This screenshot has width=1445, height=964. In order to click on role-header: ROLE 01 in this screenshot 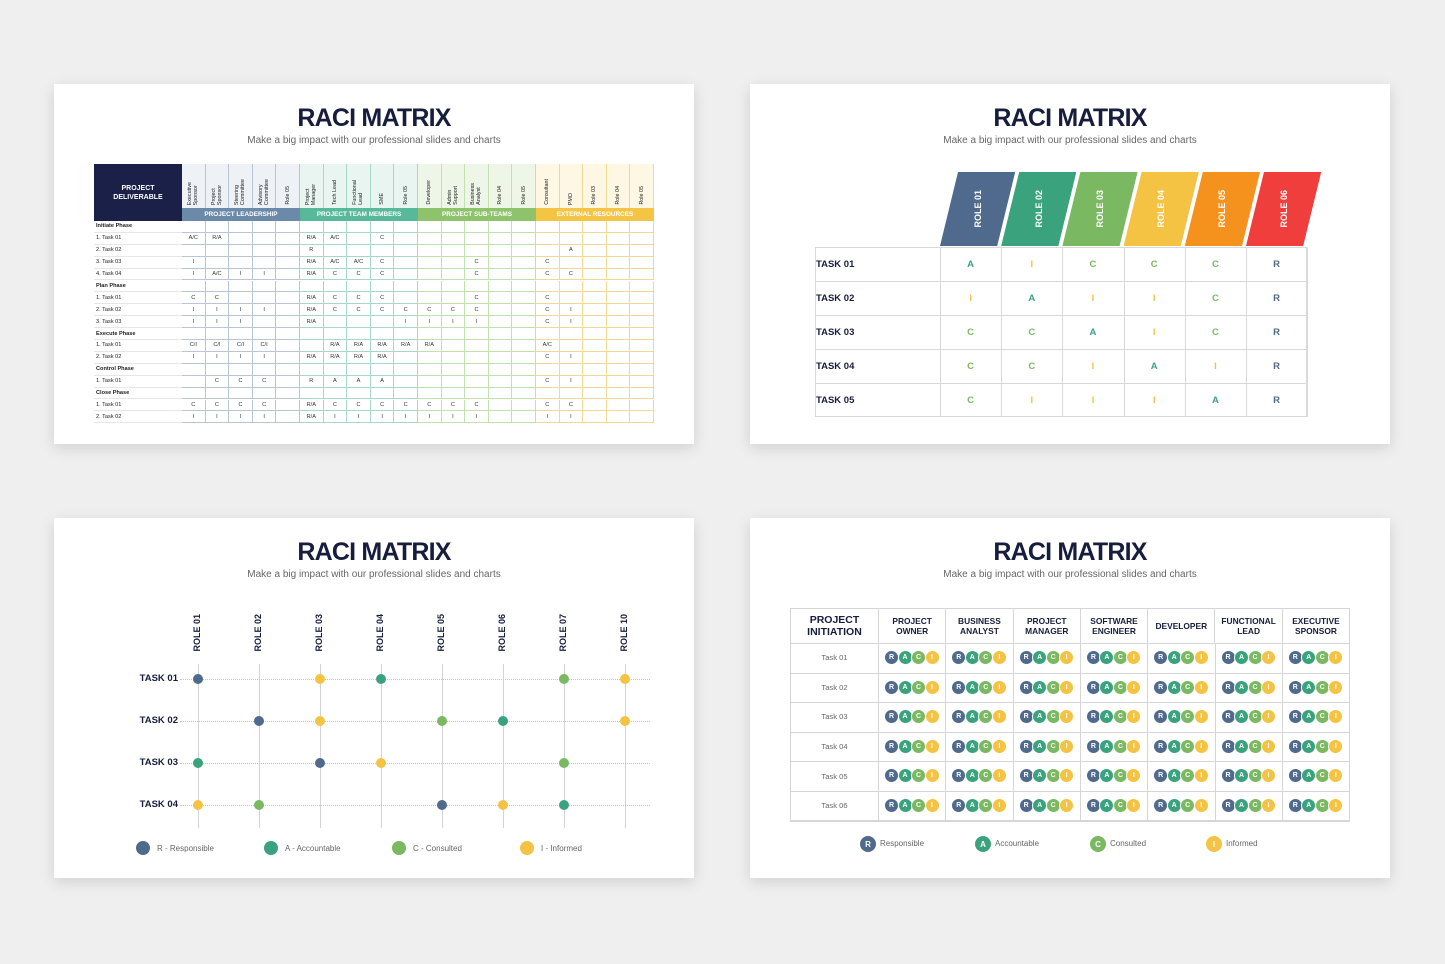, I will do `click(197, 633)`.